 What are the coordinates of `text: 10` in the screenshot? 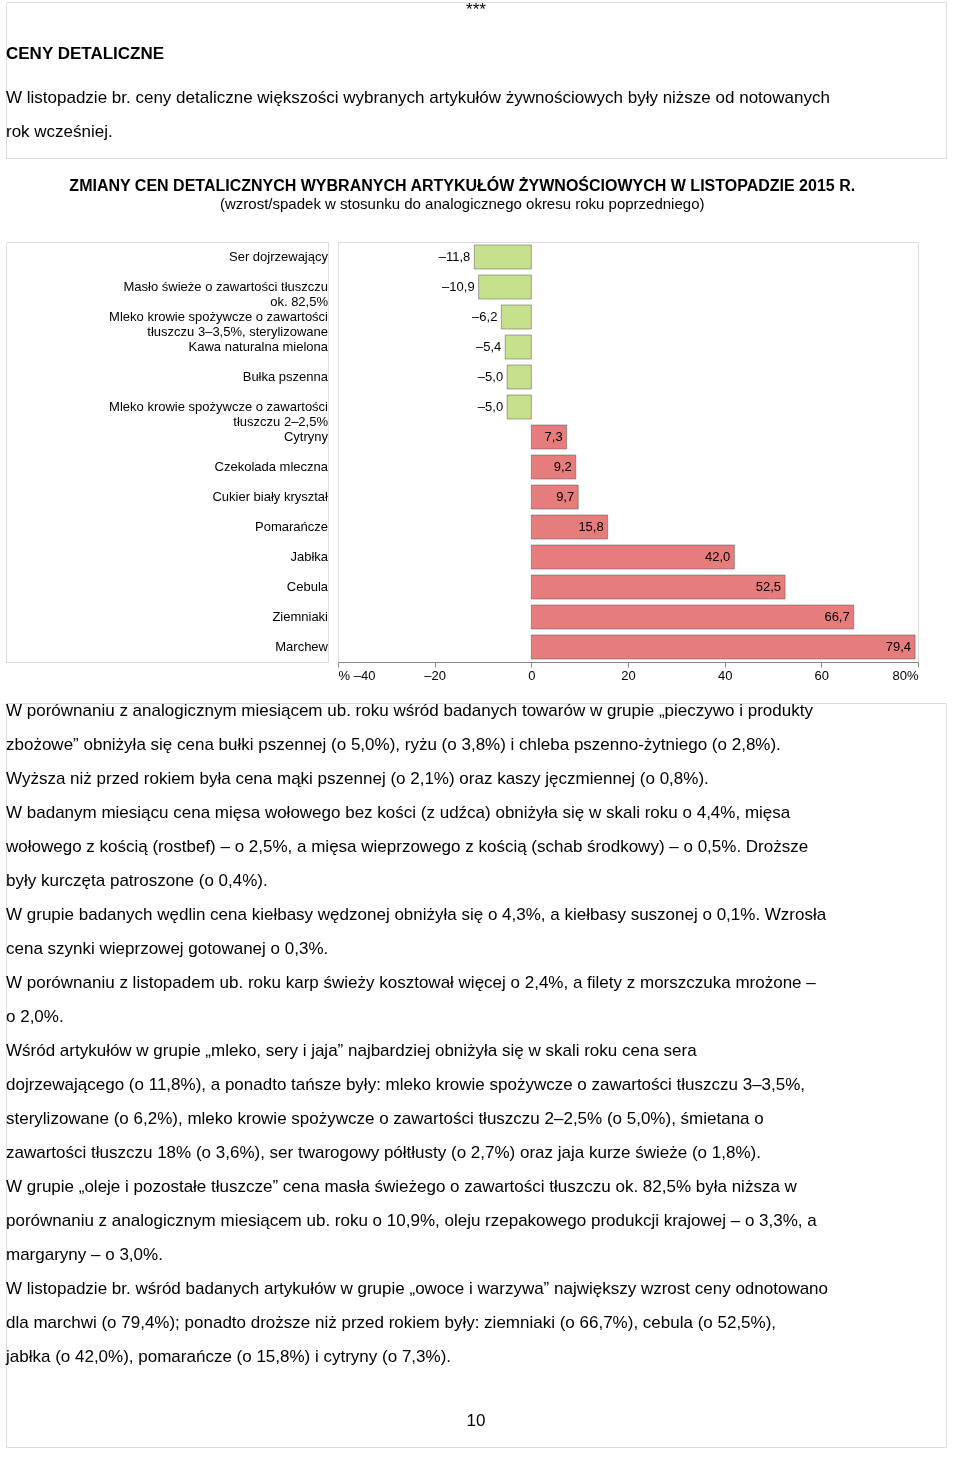 It's located at (476, 1420).